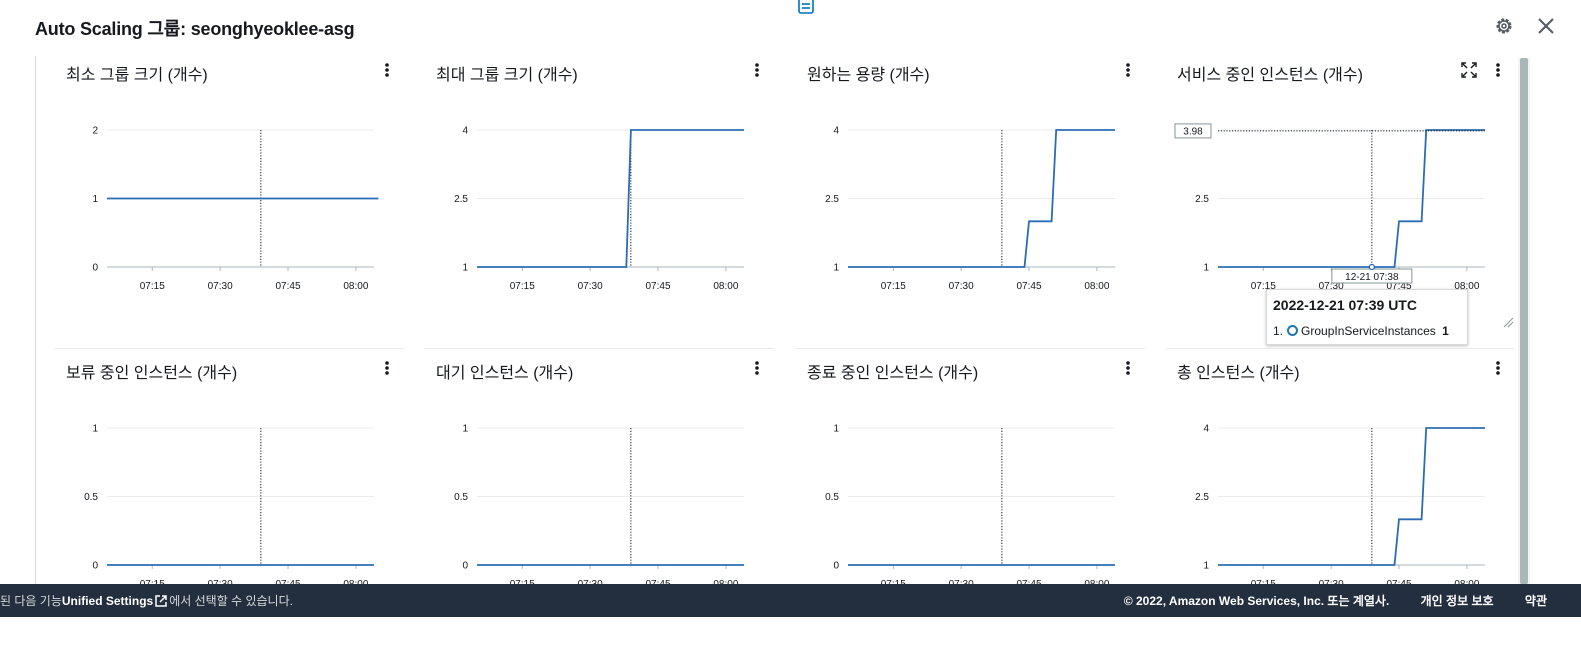 Image resolution: width=1581 pixels, height=648 pixels. Describe the element at coordinates (161, 601) in the screenshot. I see `external-link-icon` at that location.